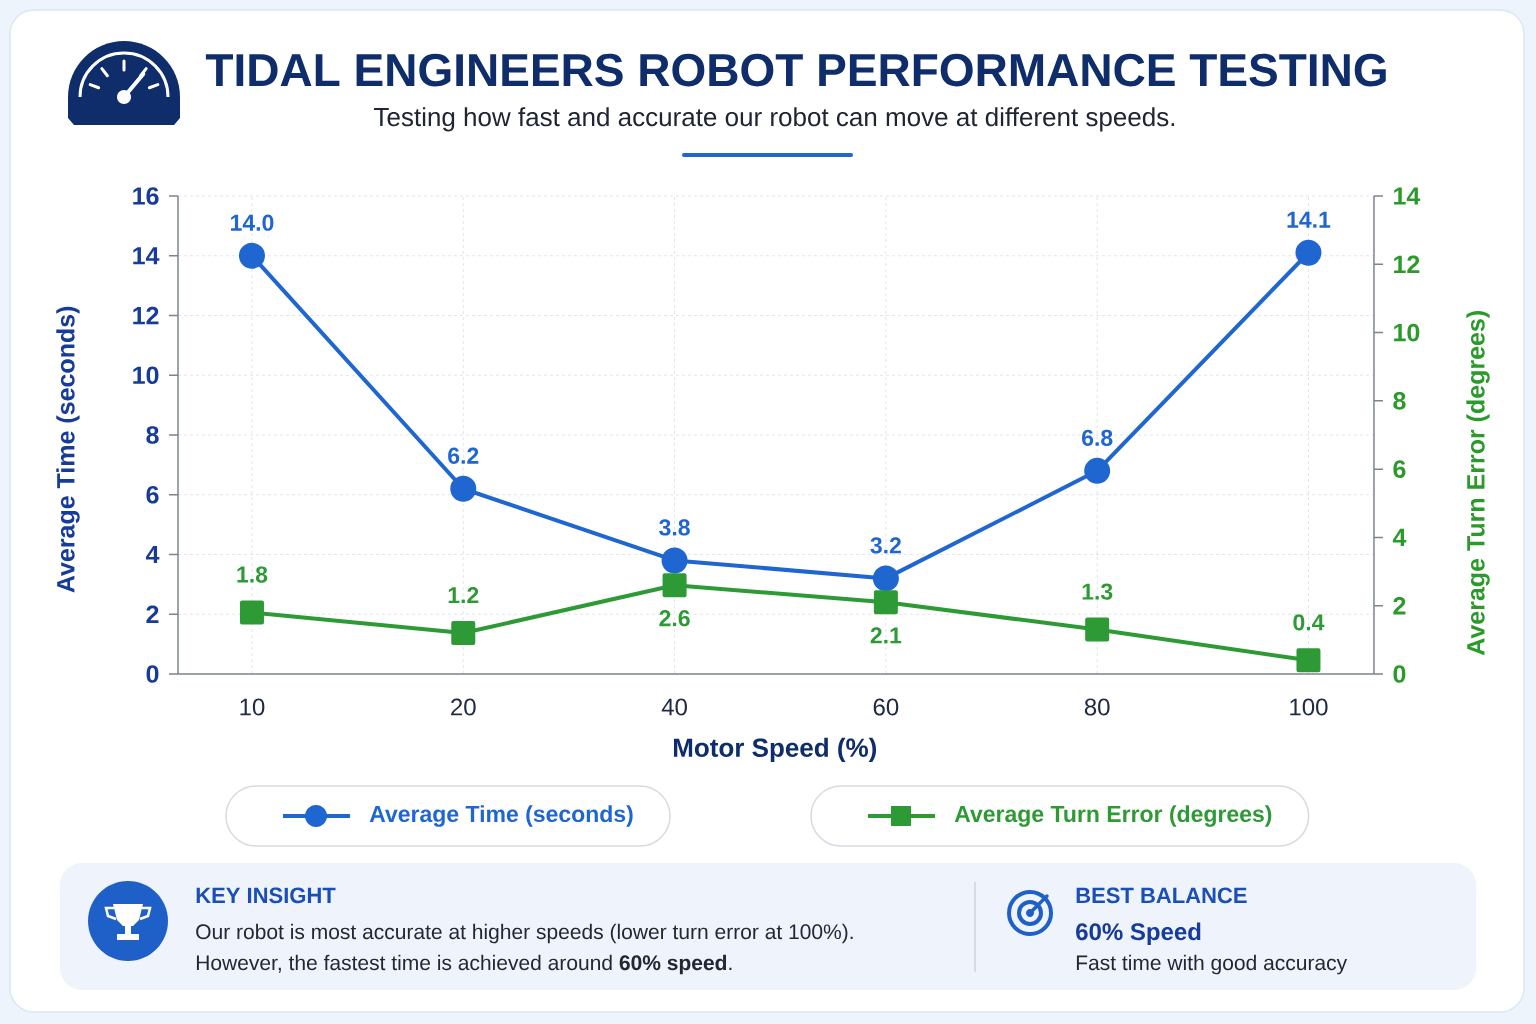 The width and height of the screenshot is (1536, 1024). What do you see at coordinates (674, 618) in the screenshot?
I see `data-label: 2.6` at bounding box center [674, 618].